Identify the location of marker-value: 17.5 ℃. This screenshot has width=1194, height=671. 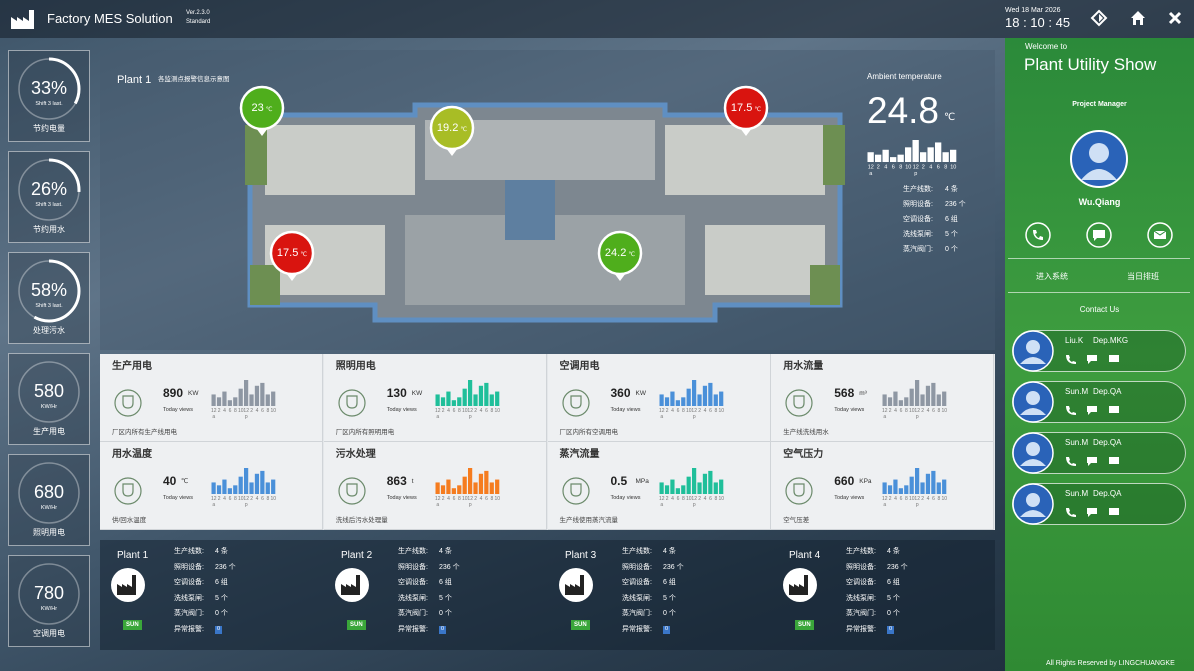
(746, 108).